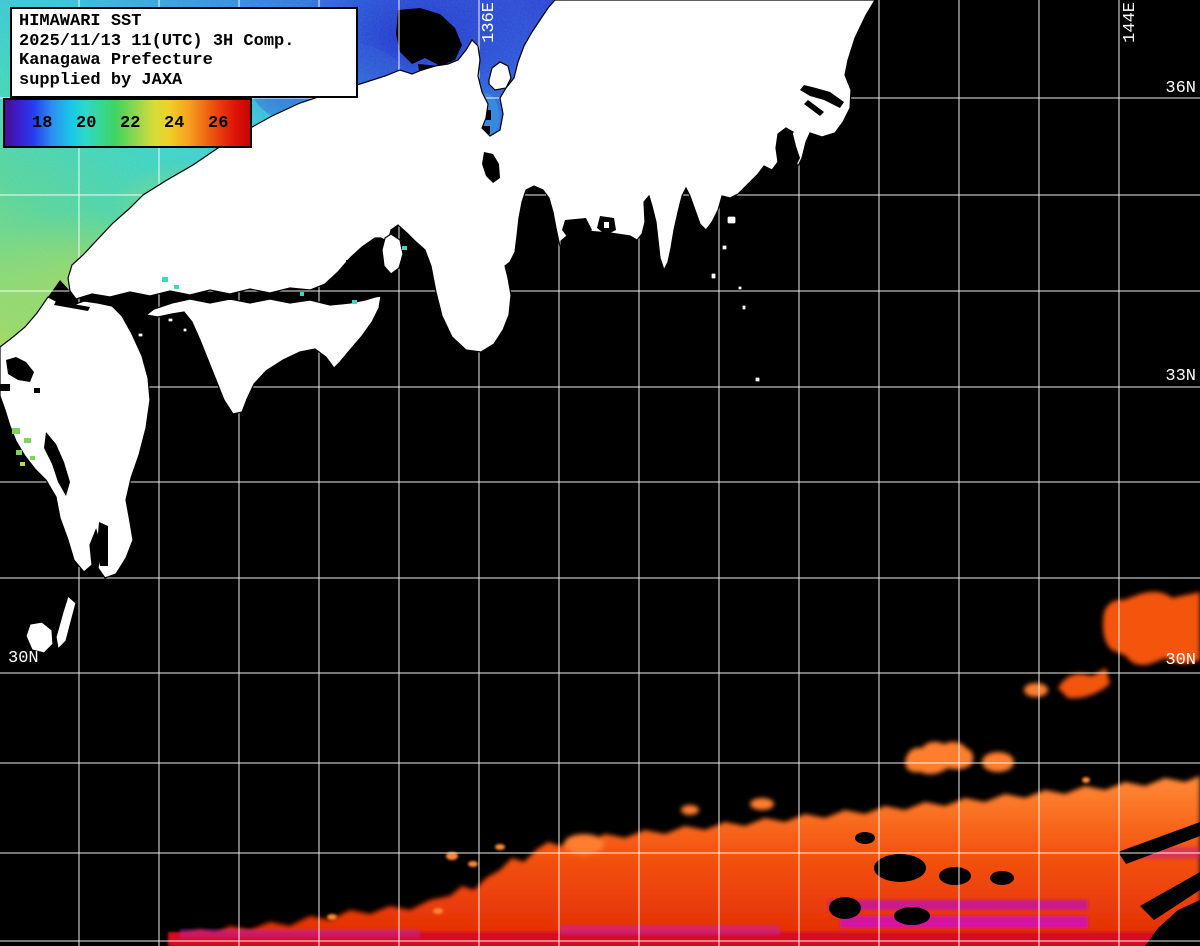 This screenshot has height=946, width=1200. I want to click on timestamp-line: 2025/11/13 11(UTC) 3H Comp., so click(157, 41).